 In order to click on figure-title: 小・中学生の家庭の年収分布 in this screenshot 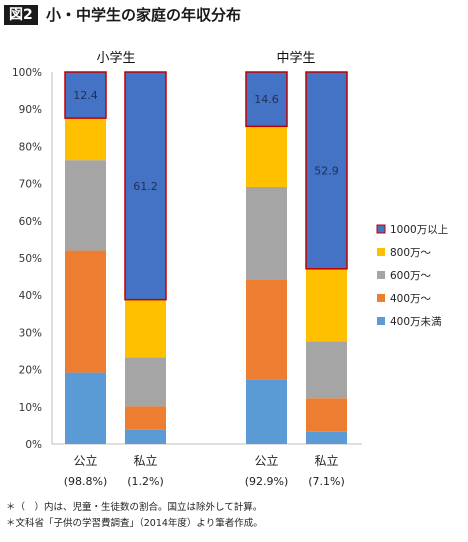, I will do `click(144, 15)`.